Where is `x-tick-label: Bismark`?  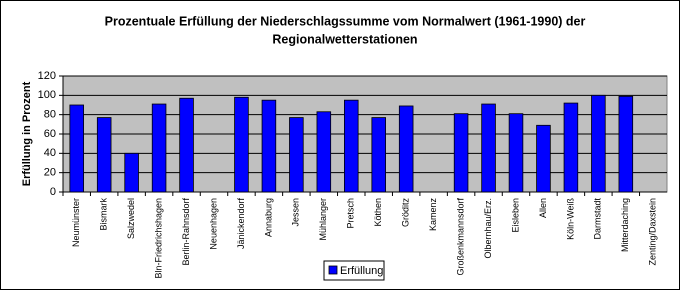 x-tick-label: Bismark is located at coordinates (104, 214).